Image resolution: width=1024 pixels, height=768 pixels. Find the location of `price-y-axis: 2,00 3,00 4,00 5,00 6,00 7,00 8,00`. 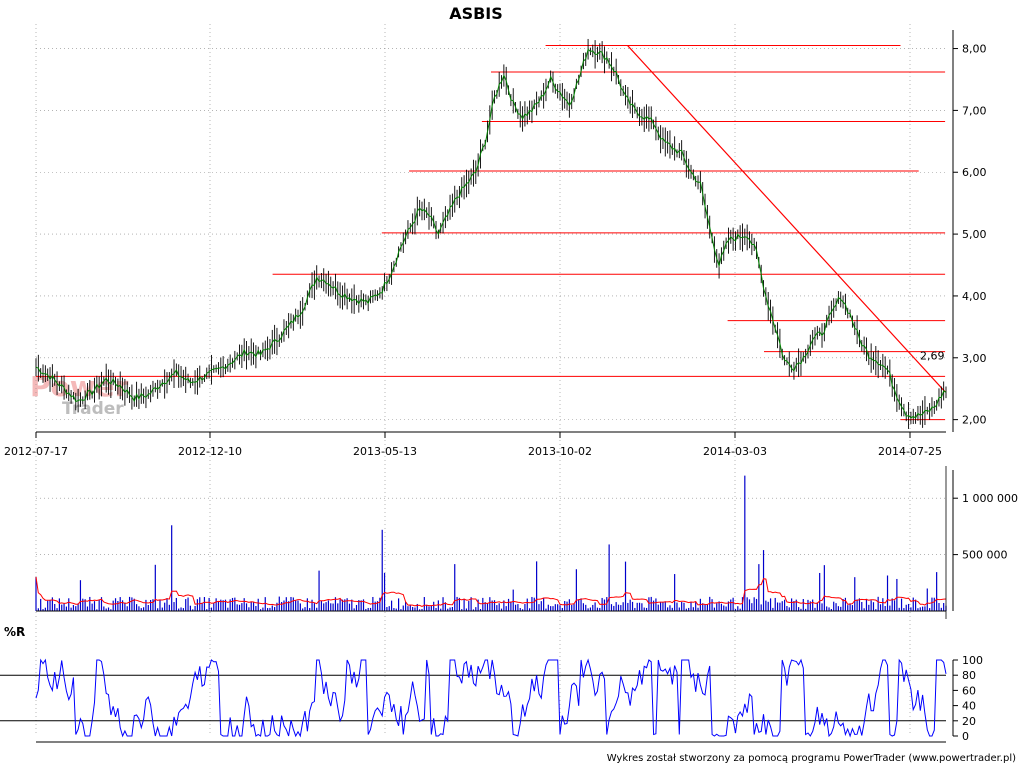

price-y-axis: 2,00 3,00 4,00 5,00 6,00 7,00 8,00 is located at coordinates (969, 231).